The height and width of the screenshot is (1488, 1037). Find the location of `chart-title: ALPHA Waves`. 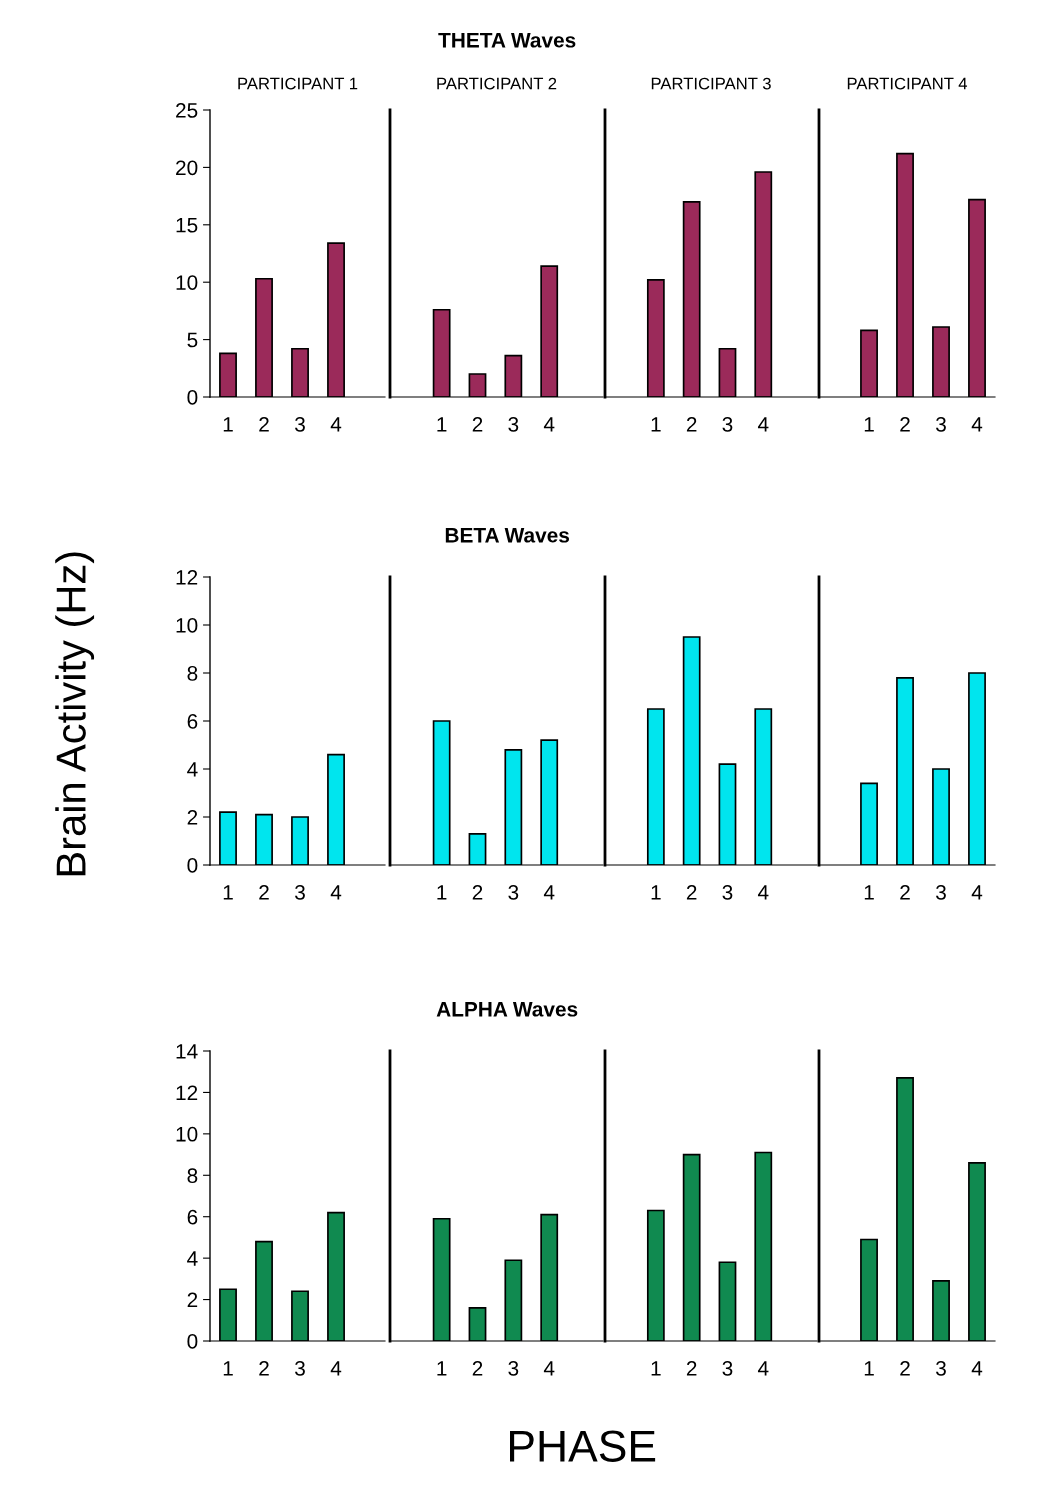

chart-title: ALPHA Waves is located at coordinates (507, 1009).